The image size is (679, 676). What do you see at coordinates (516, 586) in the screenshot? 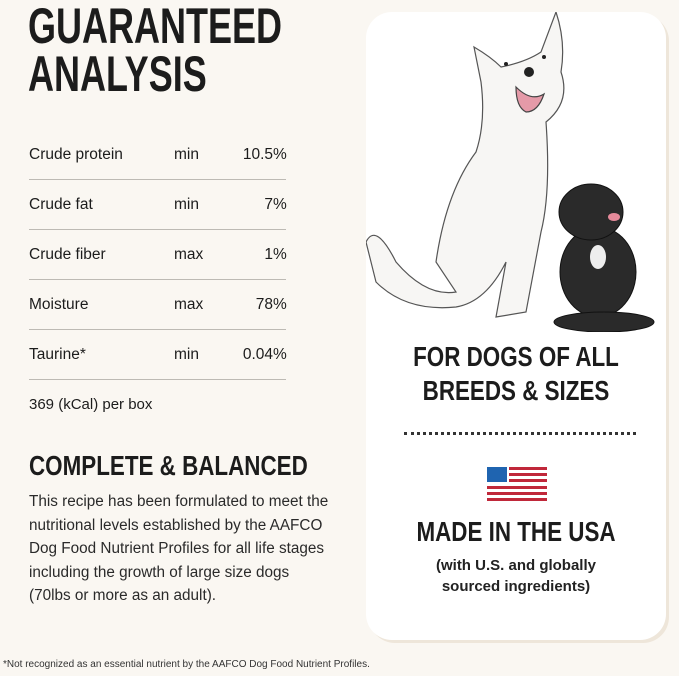
I see `sourced-line-2: sourced ingredients)` at bounding box center [516, 586].